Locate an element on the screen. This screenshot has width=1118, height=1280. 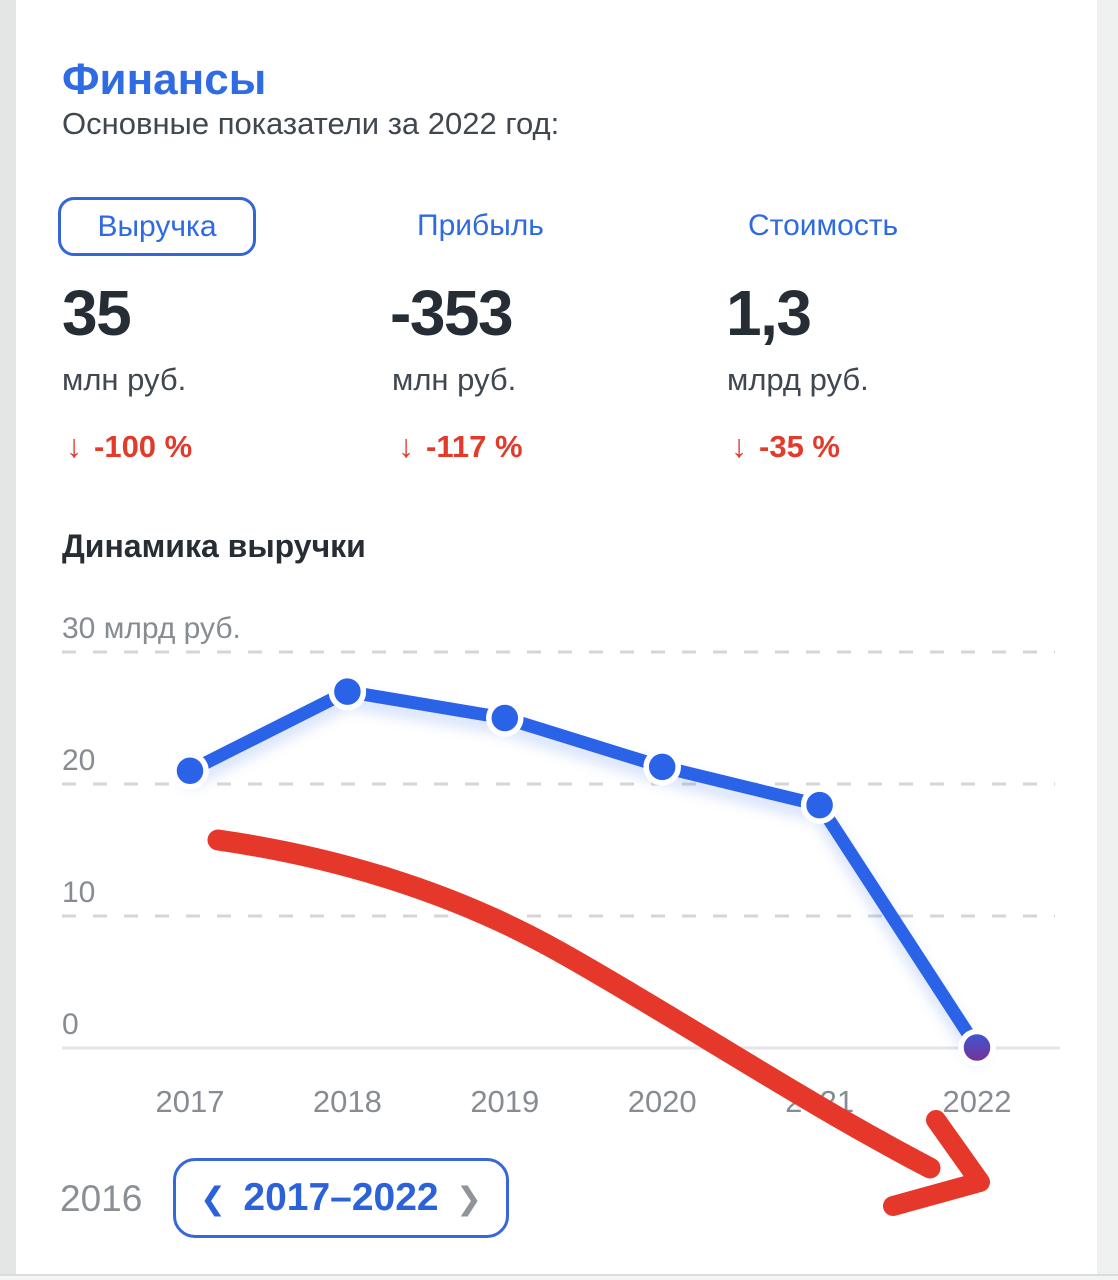
year-range-pager: ❮ 2017–2022 ❯ is located at coordinates (341, 1198).